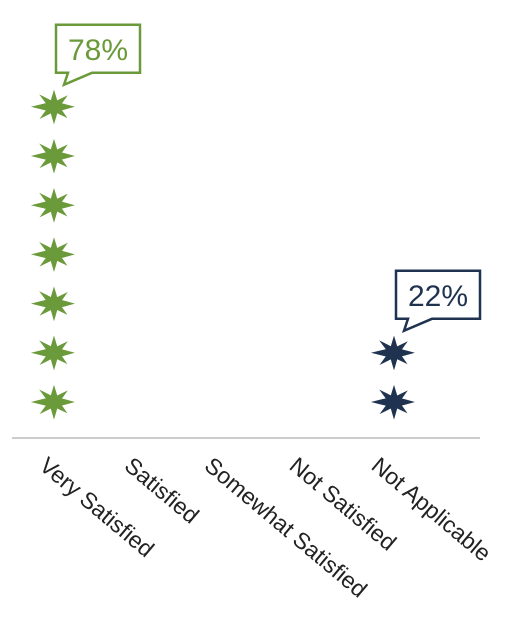  I want to click on data-label-not-applicable: 22%, so click(438, 296).